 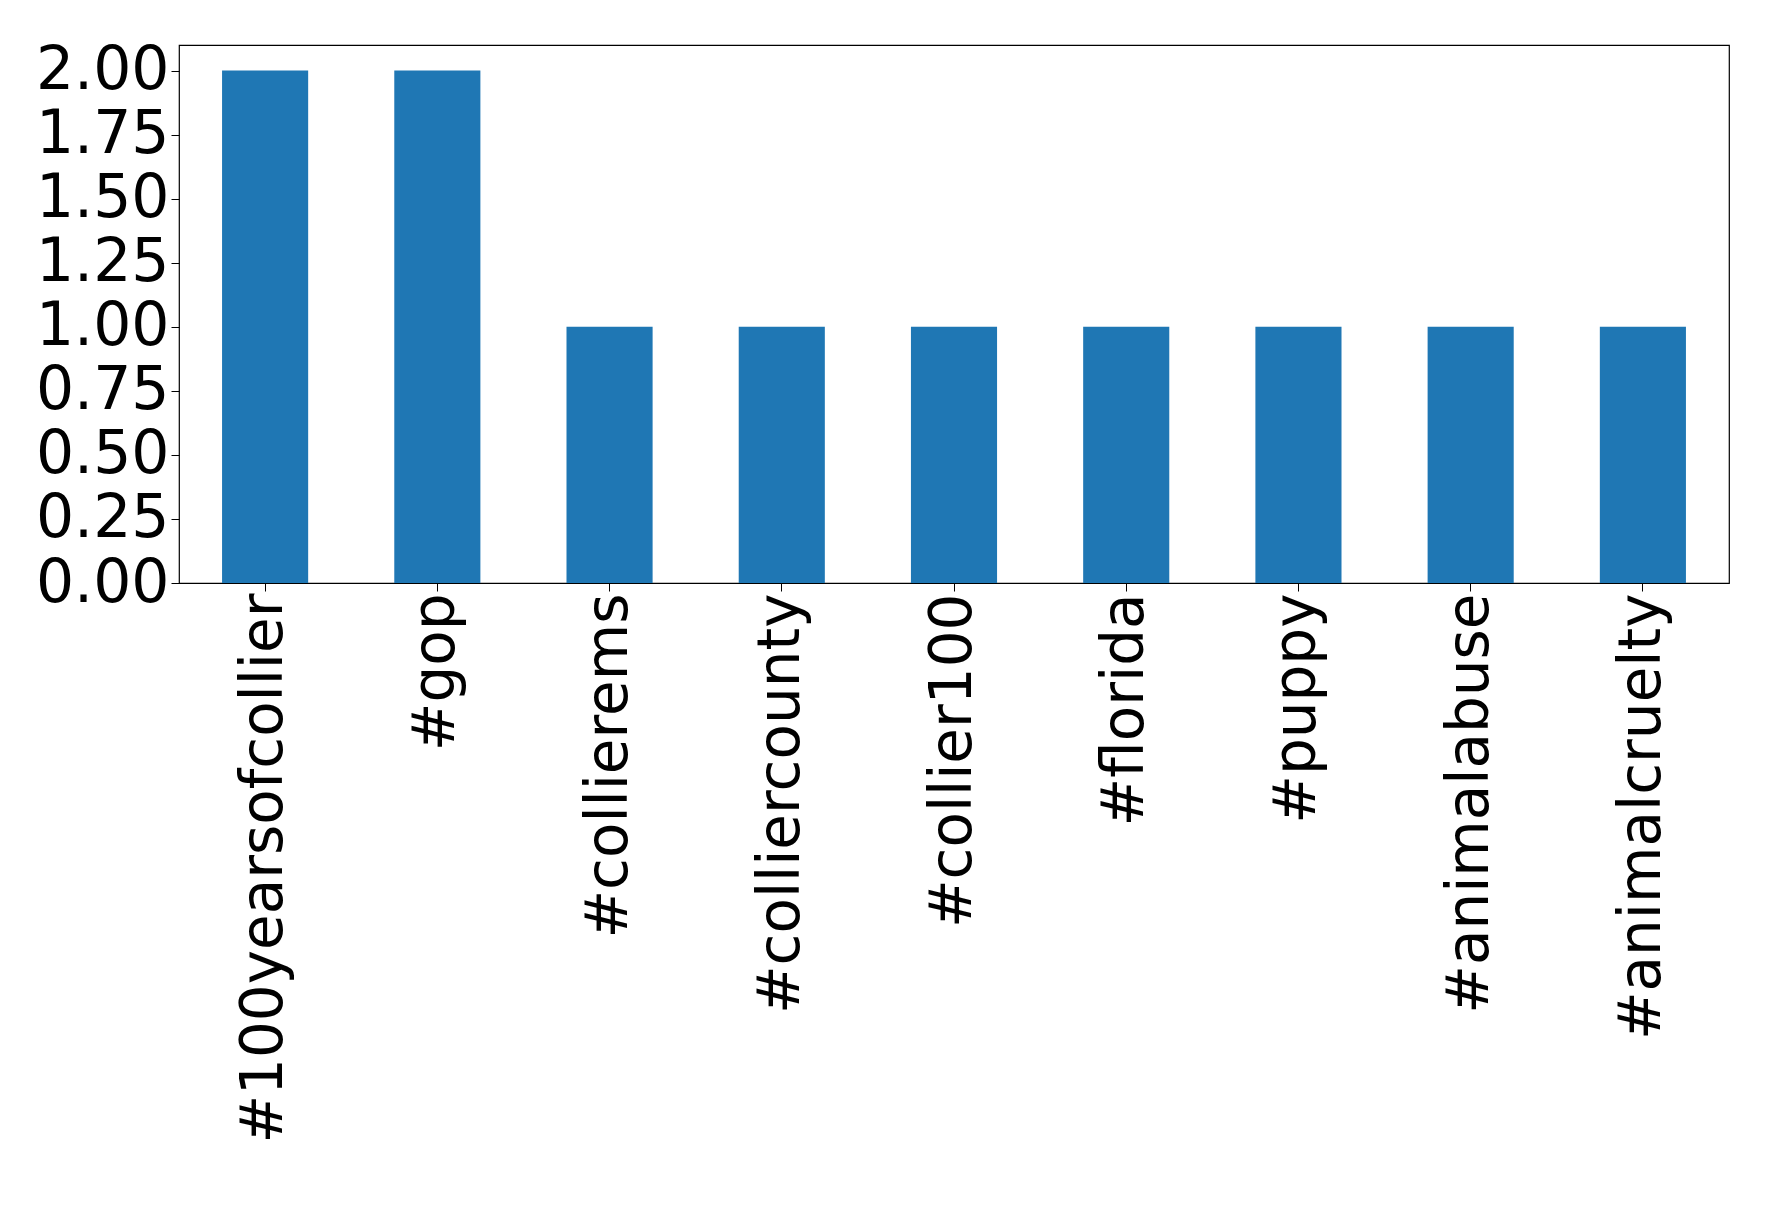 I want to click on x-tick-label: #florida, so click(x=1123, y=710).